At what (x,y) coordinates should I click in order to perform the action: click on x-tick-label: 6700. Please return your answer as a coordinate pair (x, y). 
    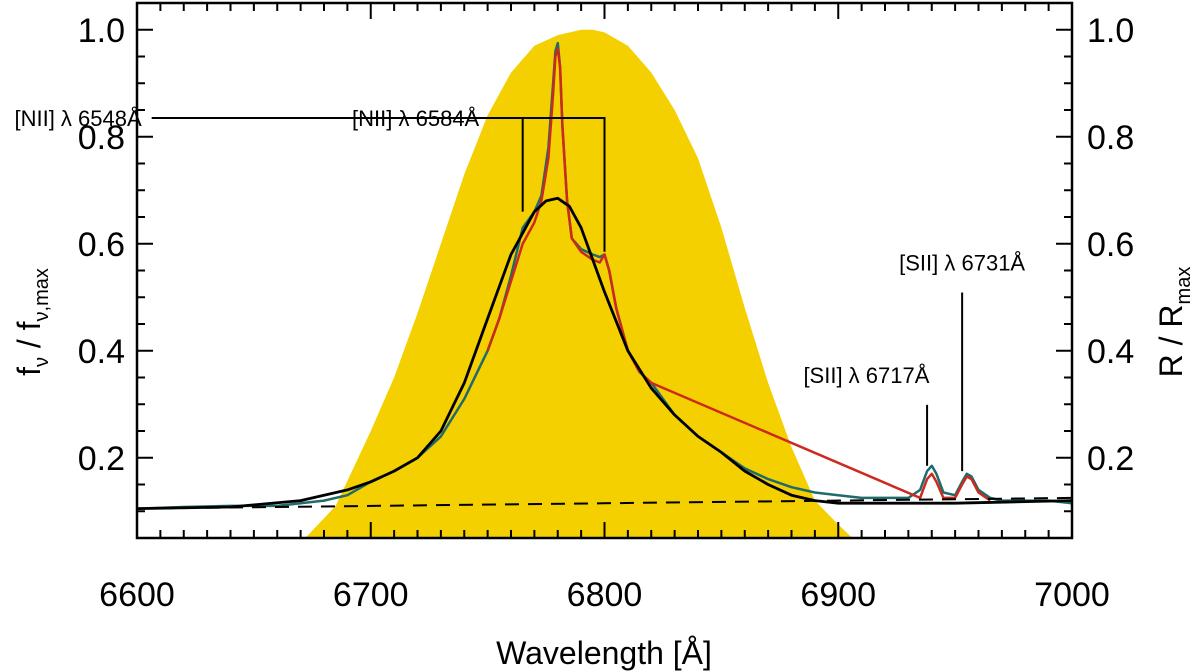
    Looking at the image, I should click on (371, 595).